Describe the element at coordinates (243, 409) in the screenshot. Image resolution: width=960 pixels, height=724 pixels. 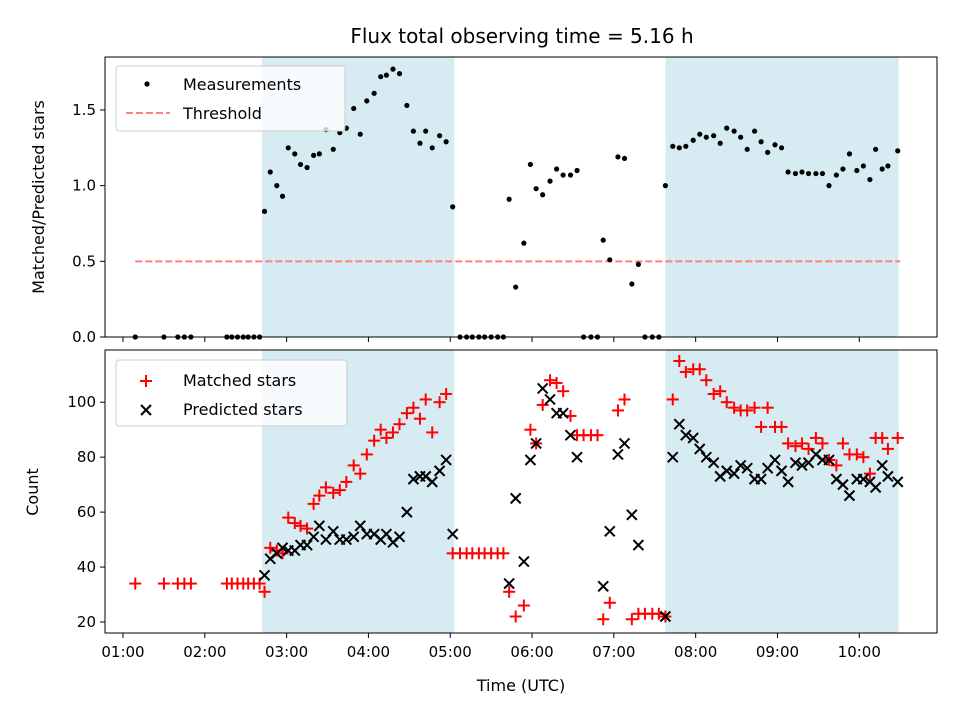
I see `legend-predicted-label: Predicted stars` at that location.